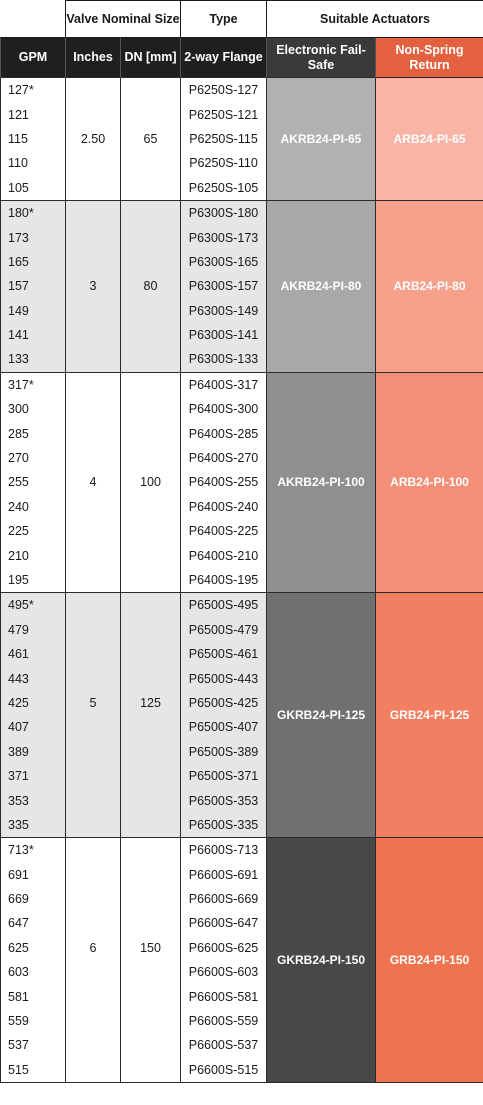 The width and height of the screenshot is (483, 1105). Describe the element at coordinates (33, 703) in the screenshot. I see `gpm-cell: 425` at that location.